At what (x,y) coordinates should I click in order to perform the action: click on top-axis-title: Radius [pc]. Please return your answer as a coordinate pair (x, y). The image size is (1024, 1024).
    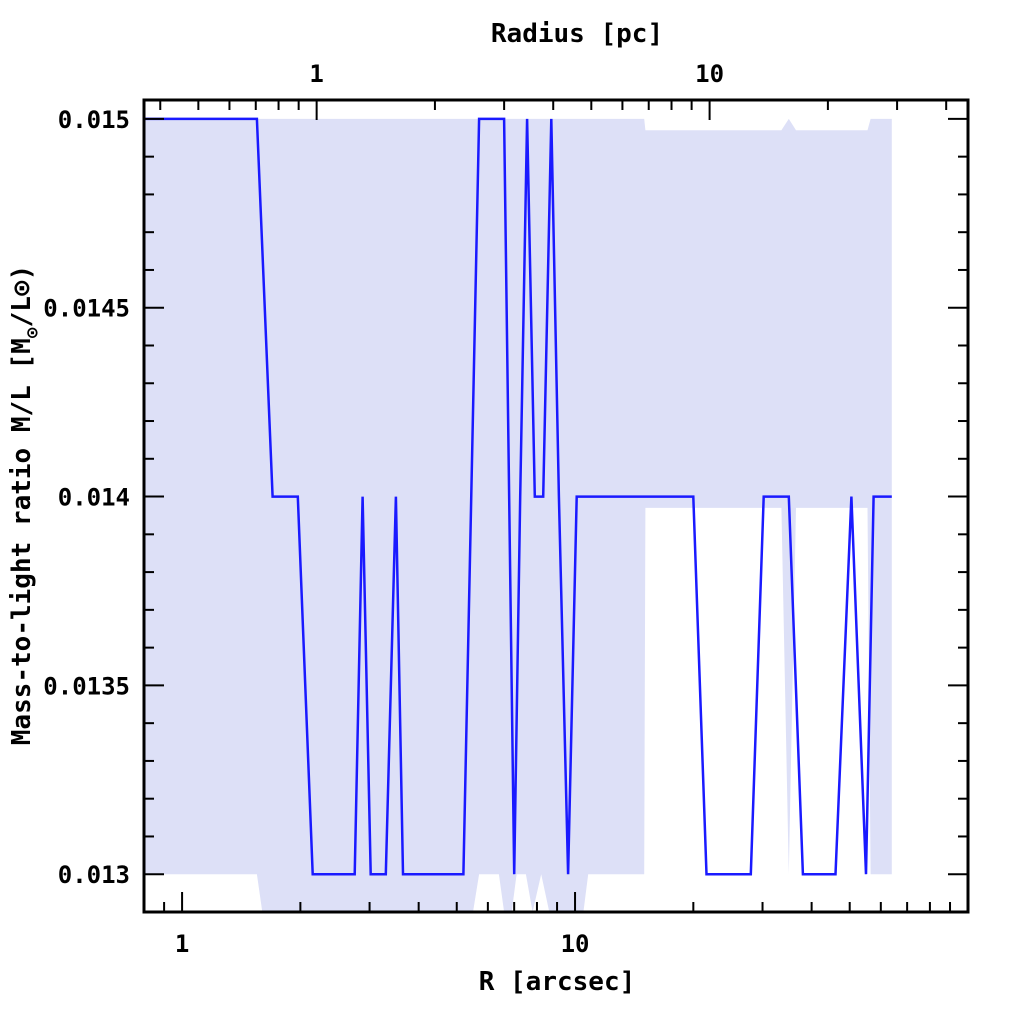
    Looking at the image, I should click on (577, 34).